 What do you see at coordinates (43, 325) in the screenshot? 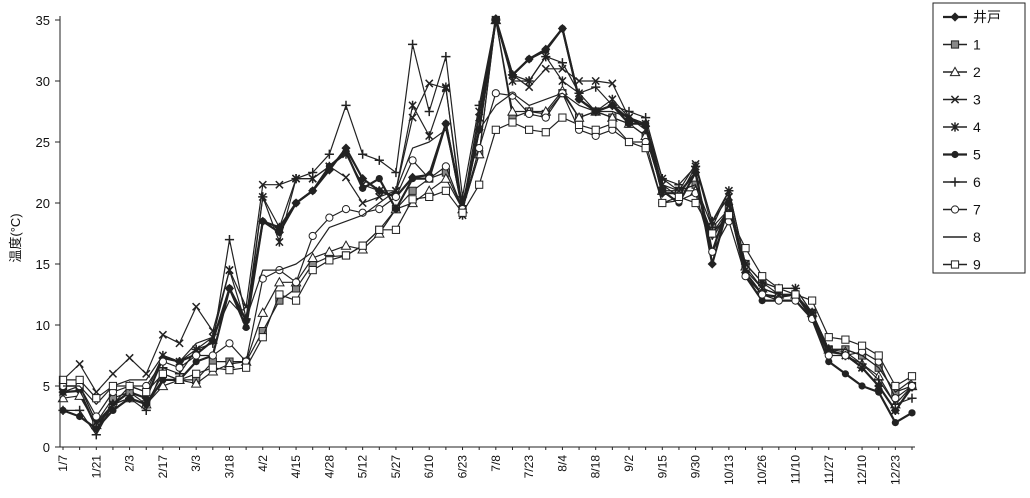
I see `y-tick-label: 10` at bounding box center [43, 325].